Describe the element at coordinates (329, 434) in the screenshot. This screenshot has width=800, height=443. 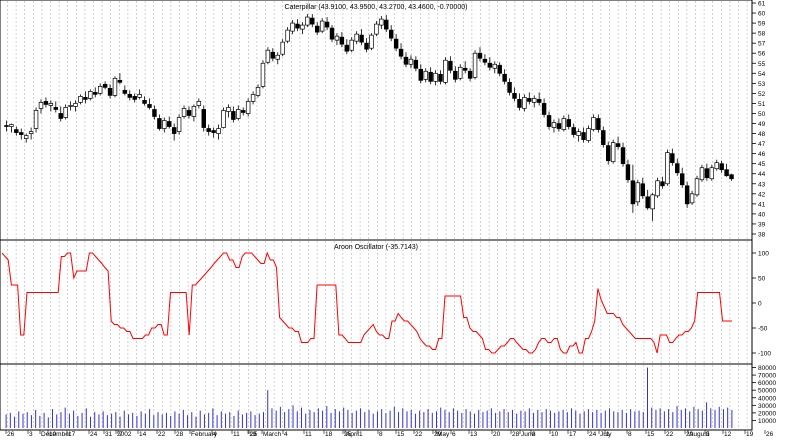
I see `x-tick-label: 18` at that location.